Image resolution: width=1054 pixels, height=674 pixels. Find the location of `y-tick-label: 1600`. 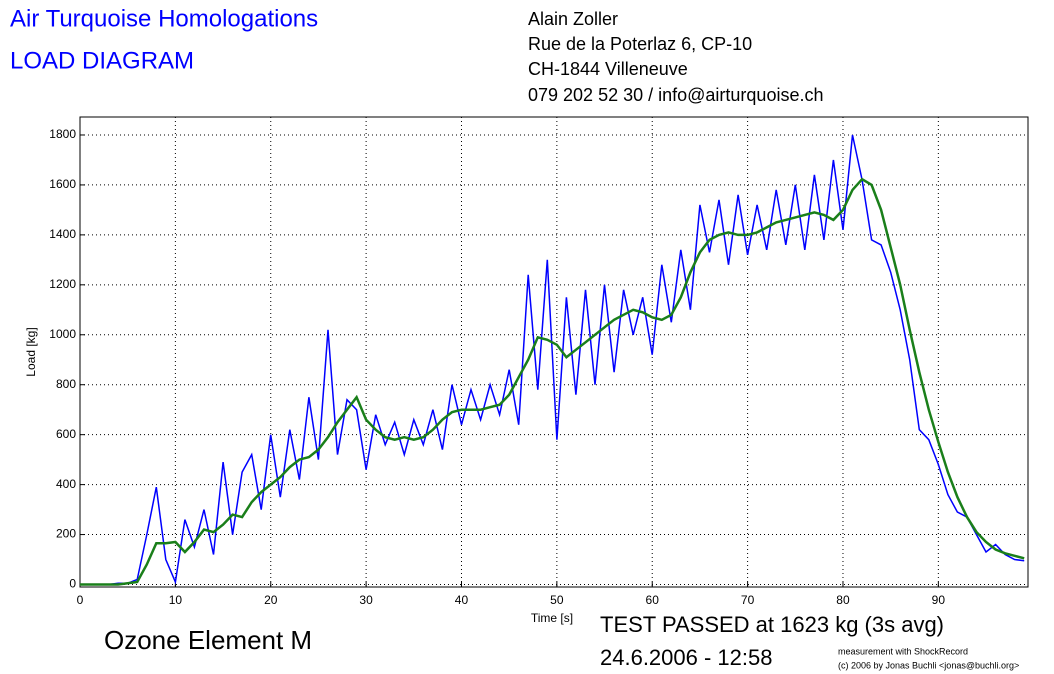

y-tick-label: 1600 is located at coordinates (62, 184).